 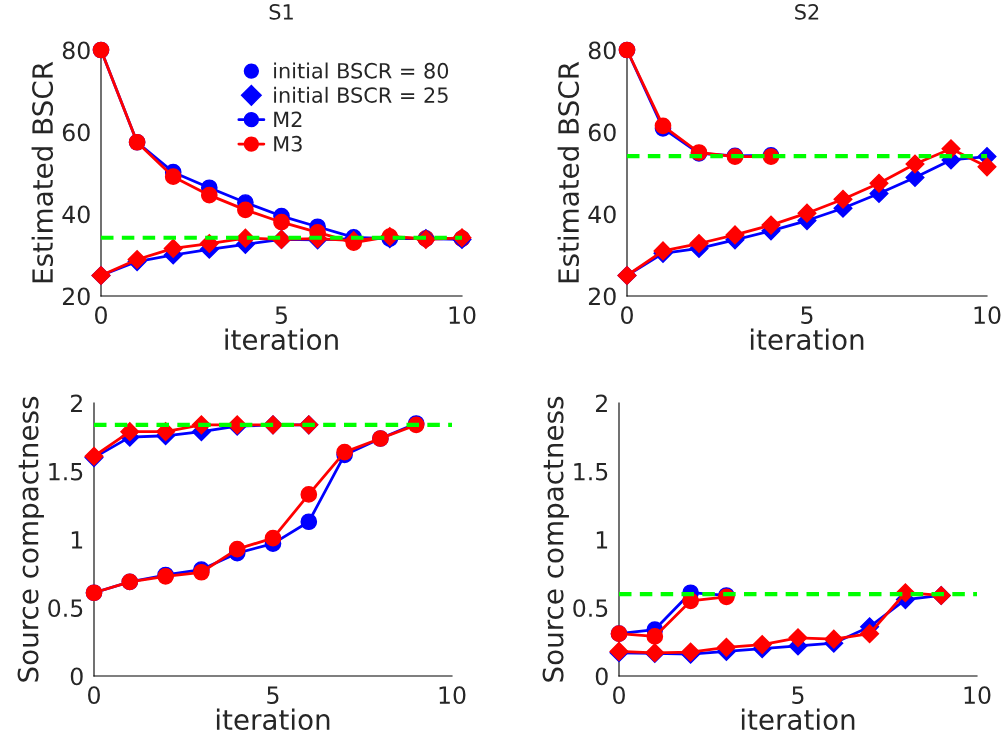 What do you see at coordinates (288, 119) in the screenshot?
I see `legend-label: M2` at bounding box center [288, 119].